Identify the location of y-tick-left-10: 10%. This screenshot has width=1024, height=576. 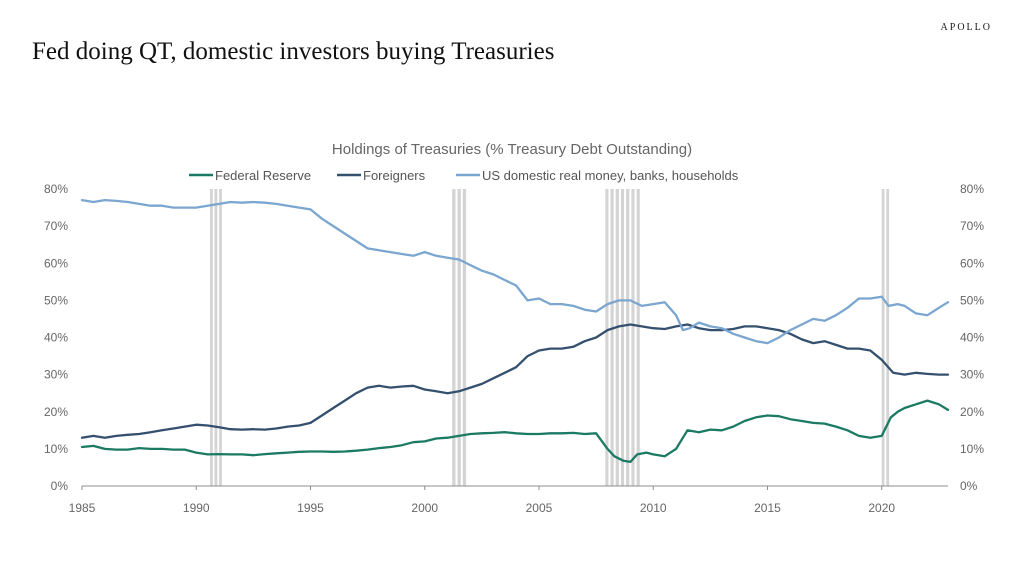
(56, 449).